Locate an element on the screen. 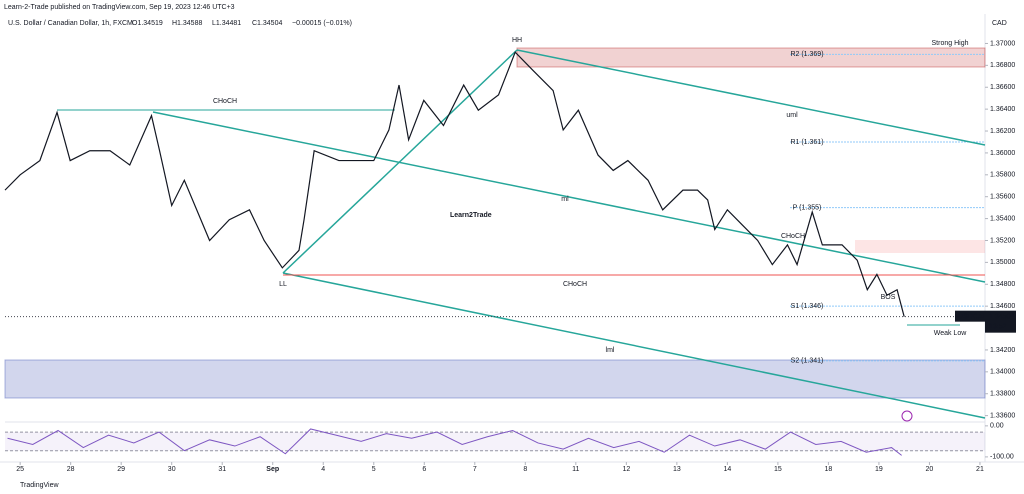 The image size is (1024, 494). pivot-label: S1 (1.346) is located at coordinates (807, 306).